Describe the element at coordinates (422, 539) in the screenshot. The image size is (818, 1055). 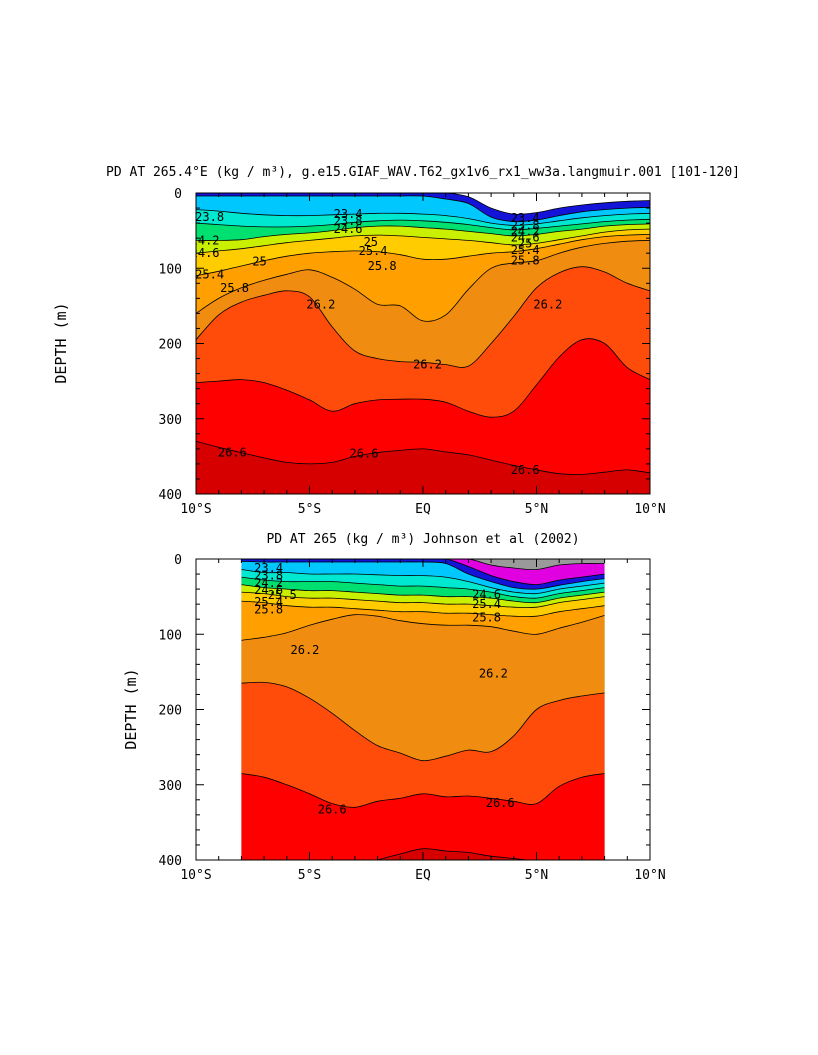
I see `chart-title: PD AT 265 (kg / m³) Johnson et al (2002)` at that location.